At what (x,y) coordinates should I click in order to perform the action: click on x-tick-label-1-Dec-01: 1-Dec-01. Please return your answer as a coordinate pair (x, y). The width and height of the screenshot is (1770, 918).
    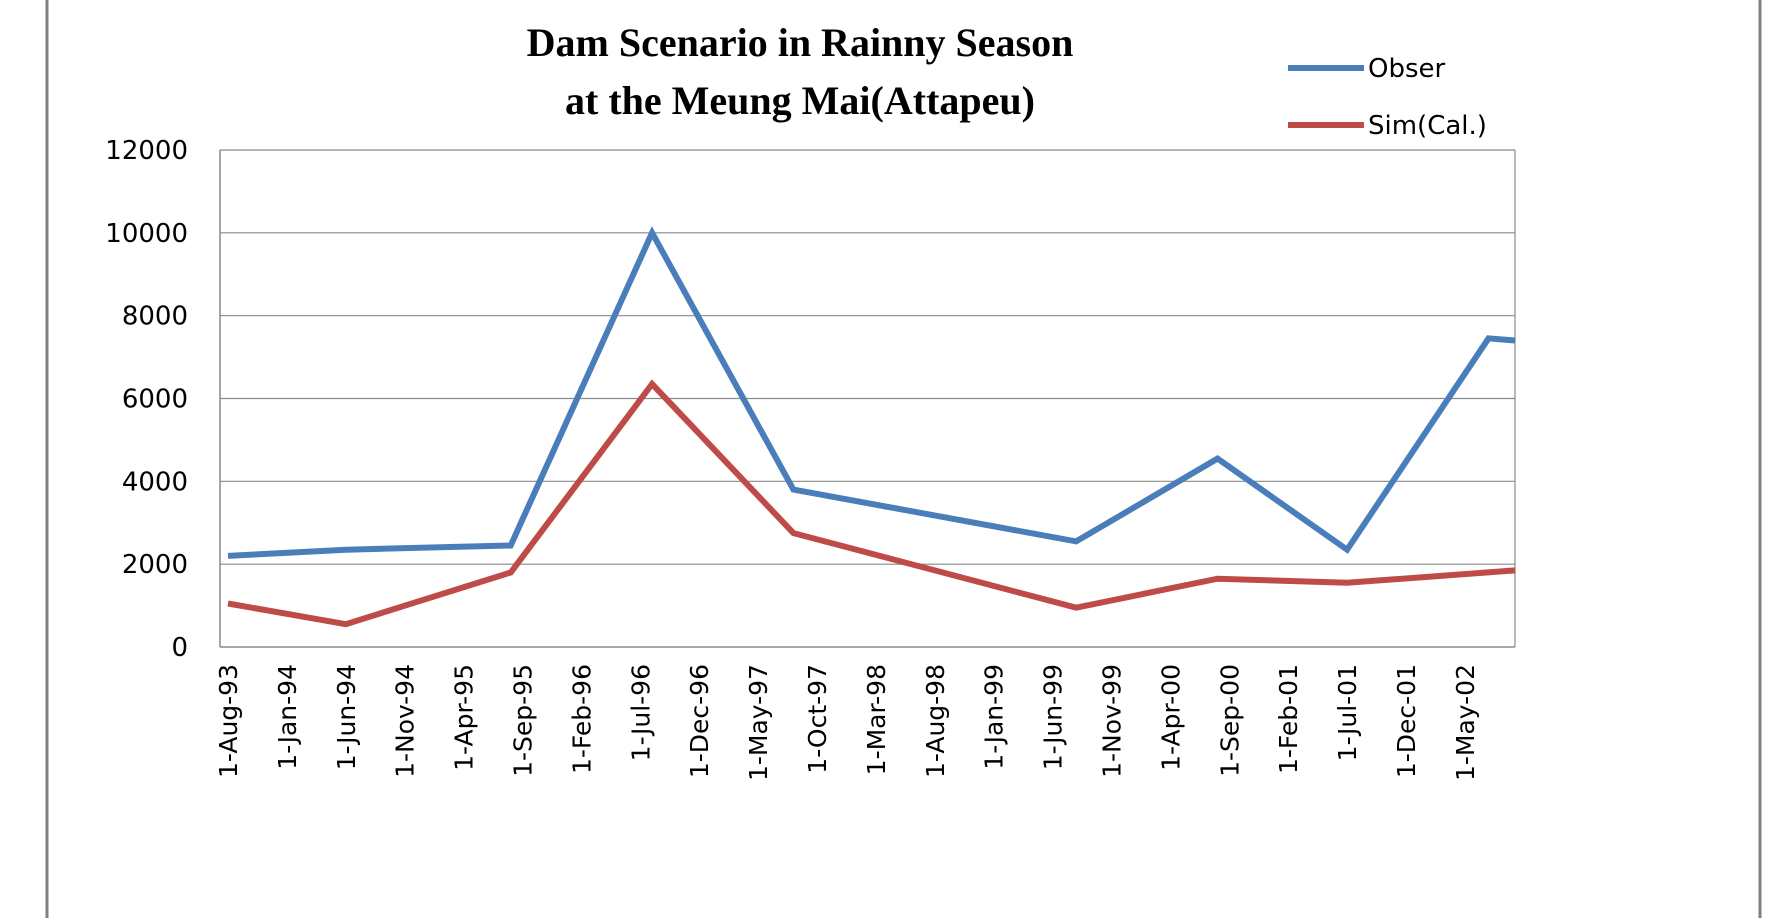
    Looking at the image, I should click on (1406, 721).